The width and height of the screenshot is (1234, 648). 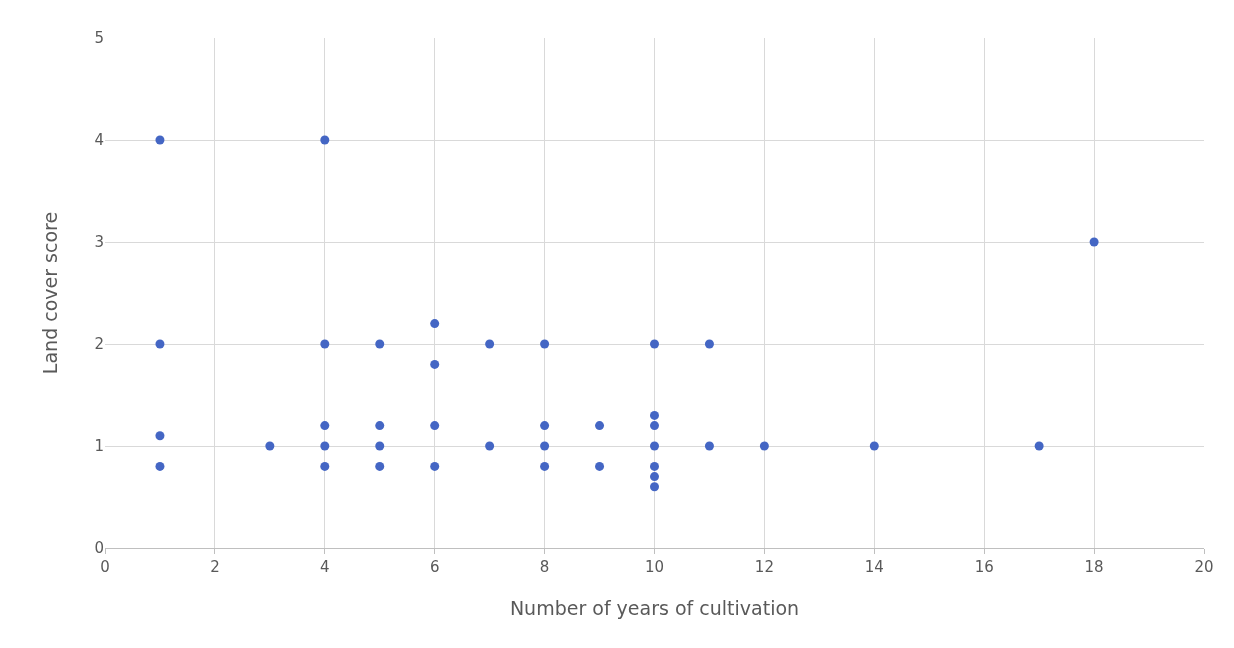 I want to click on y-tick-label: 3, so click(x=99, y=242).